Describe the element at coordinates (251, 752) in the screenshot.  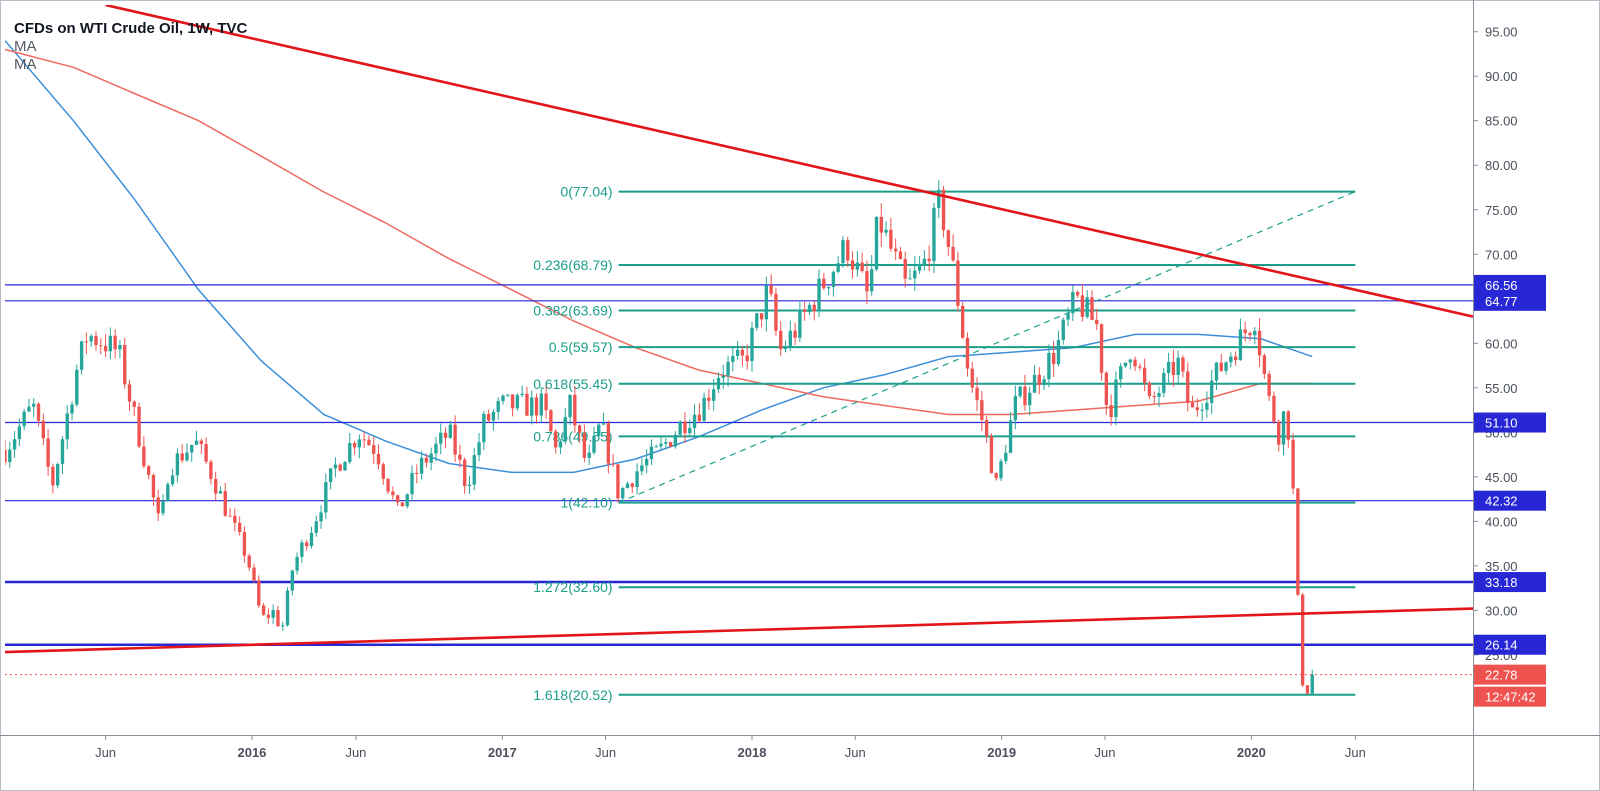
I see `x-tick-label: 2016` at that location.